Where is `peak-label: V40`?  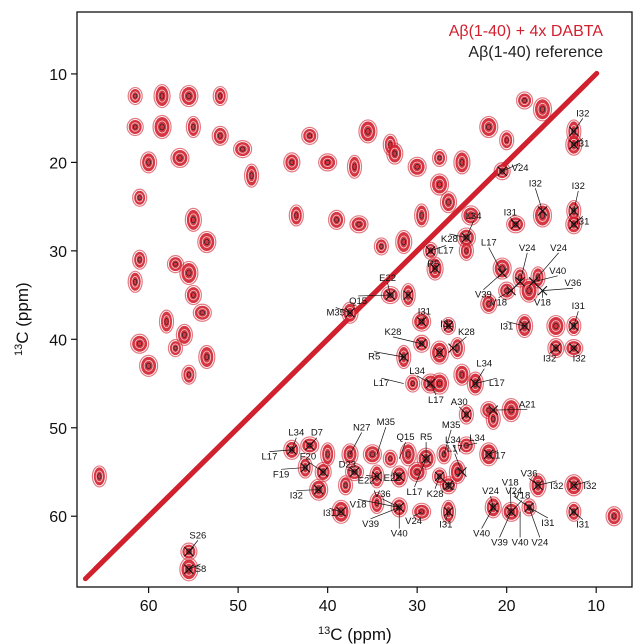 peak-label: V40 is located at coordinates (399, 534).